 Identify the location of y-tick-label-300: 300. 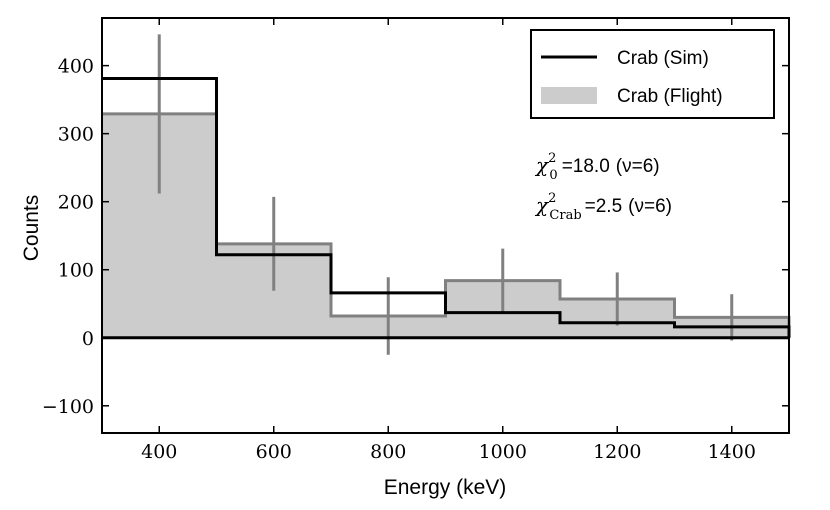
(76, 135).